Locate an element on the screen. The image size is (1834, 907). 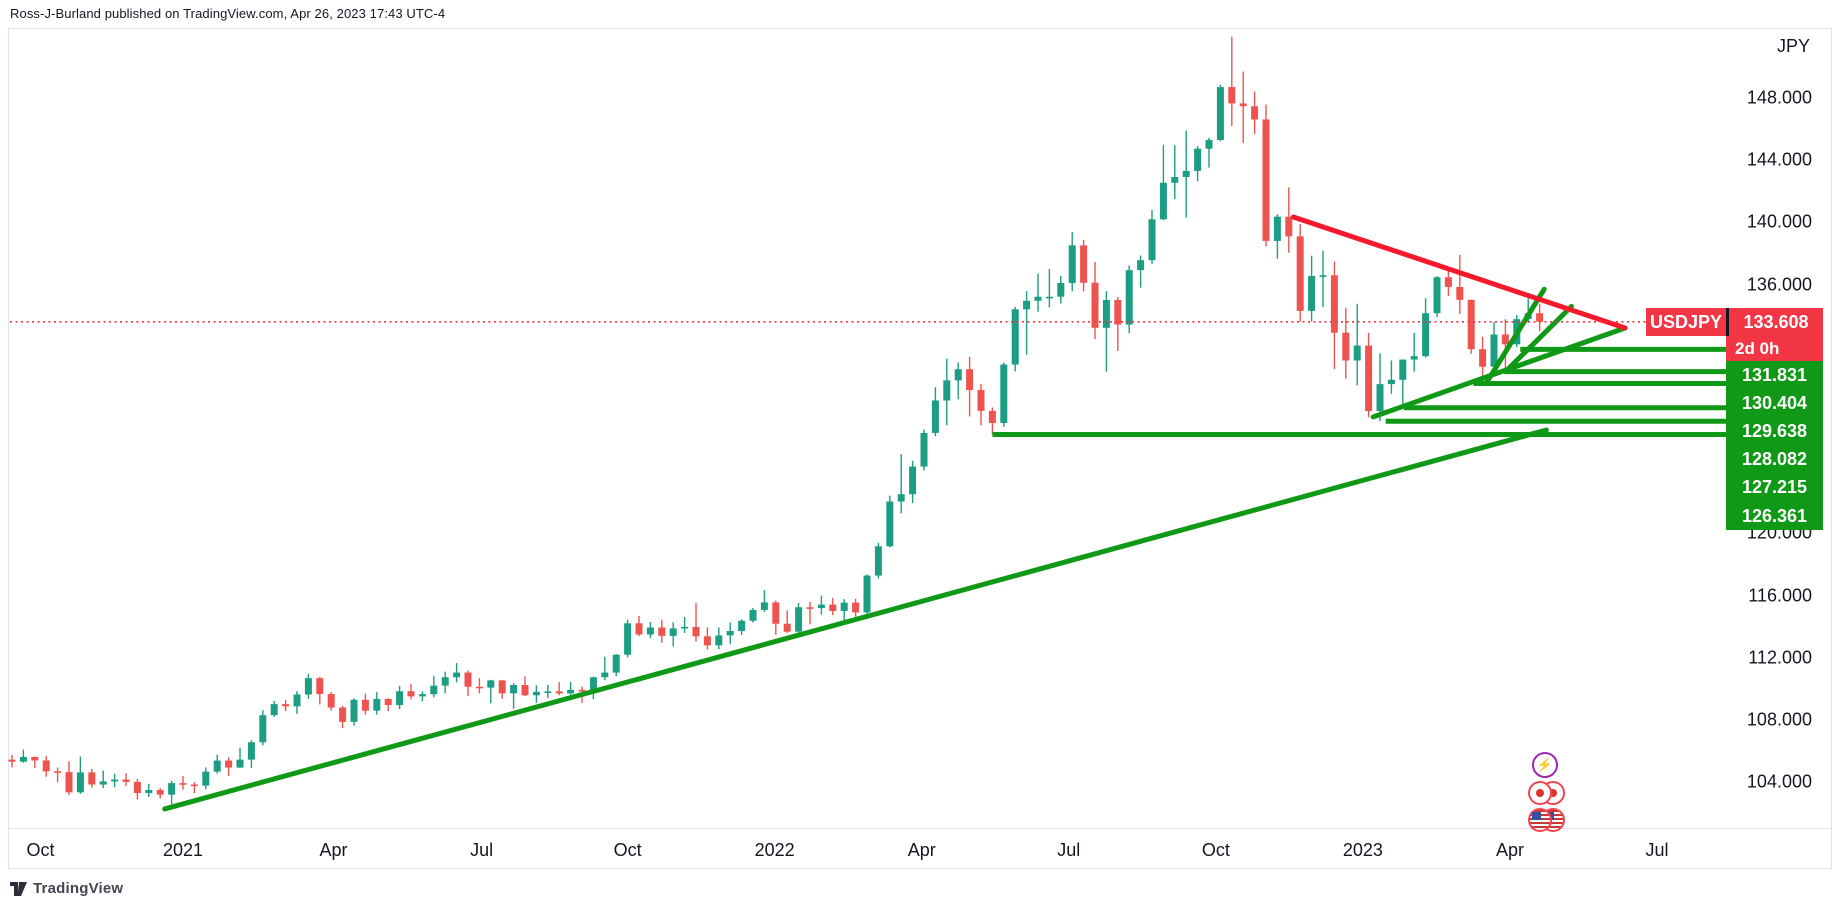
level-price-badge: 128.082 is located at coordinates (1774, 459).